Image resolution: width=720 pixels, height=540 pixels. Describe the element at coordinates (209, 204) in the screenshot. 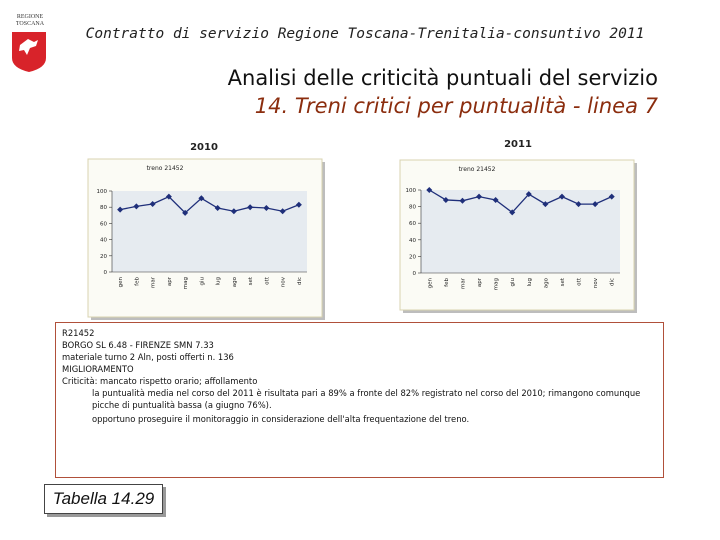

I see `data-line` at that location.